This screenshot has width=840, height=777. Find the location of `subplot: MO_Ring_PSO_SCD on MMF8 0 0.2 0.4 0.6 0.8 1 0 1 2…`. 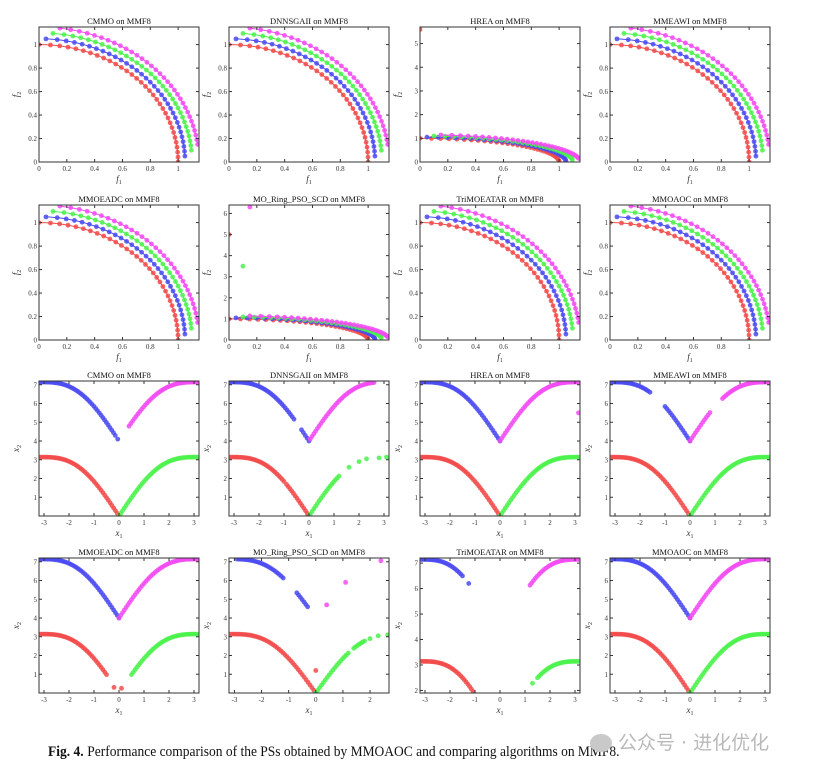

subplot: MO_Ring_PSO_SCD on MMF8 0 0.2 0.4 0.6 0.8 1 0 1 2… is located at coordinates (295, 279).